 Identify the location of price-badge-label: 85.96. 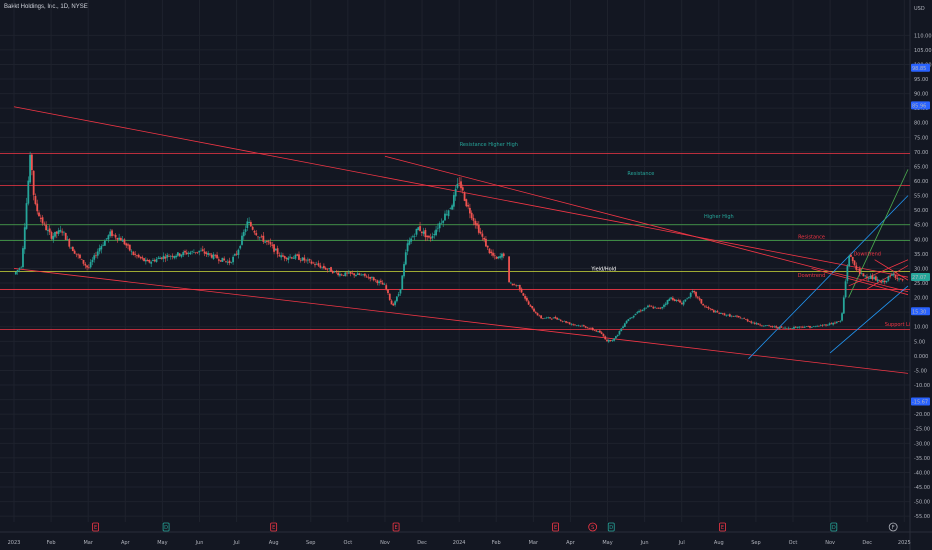
(919, 106).